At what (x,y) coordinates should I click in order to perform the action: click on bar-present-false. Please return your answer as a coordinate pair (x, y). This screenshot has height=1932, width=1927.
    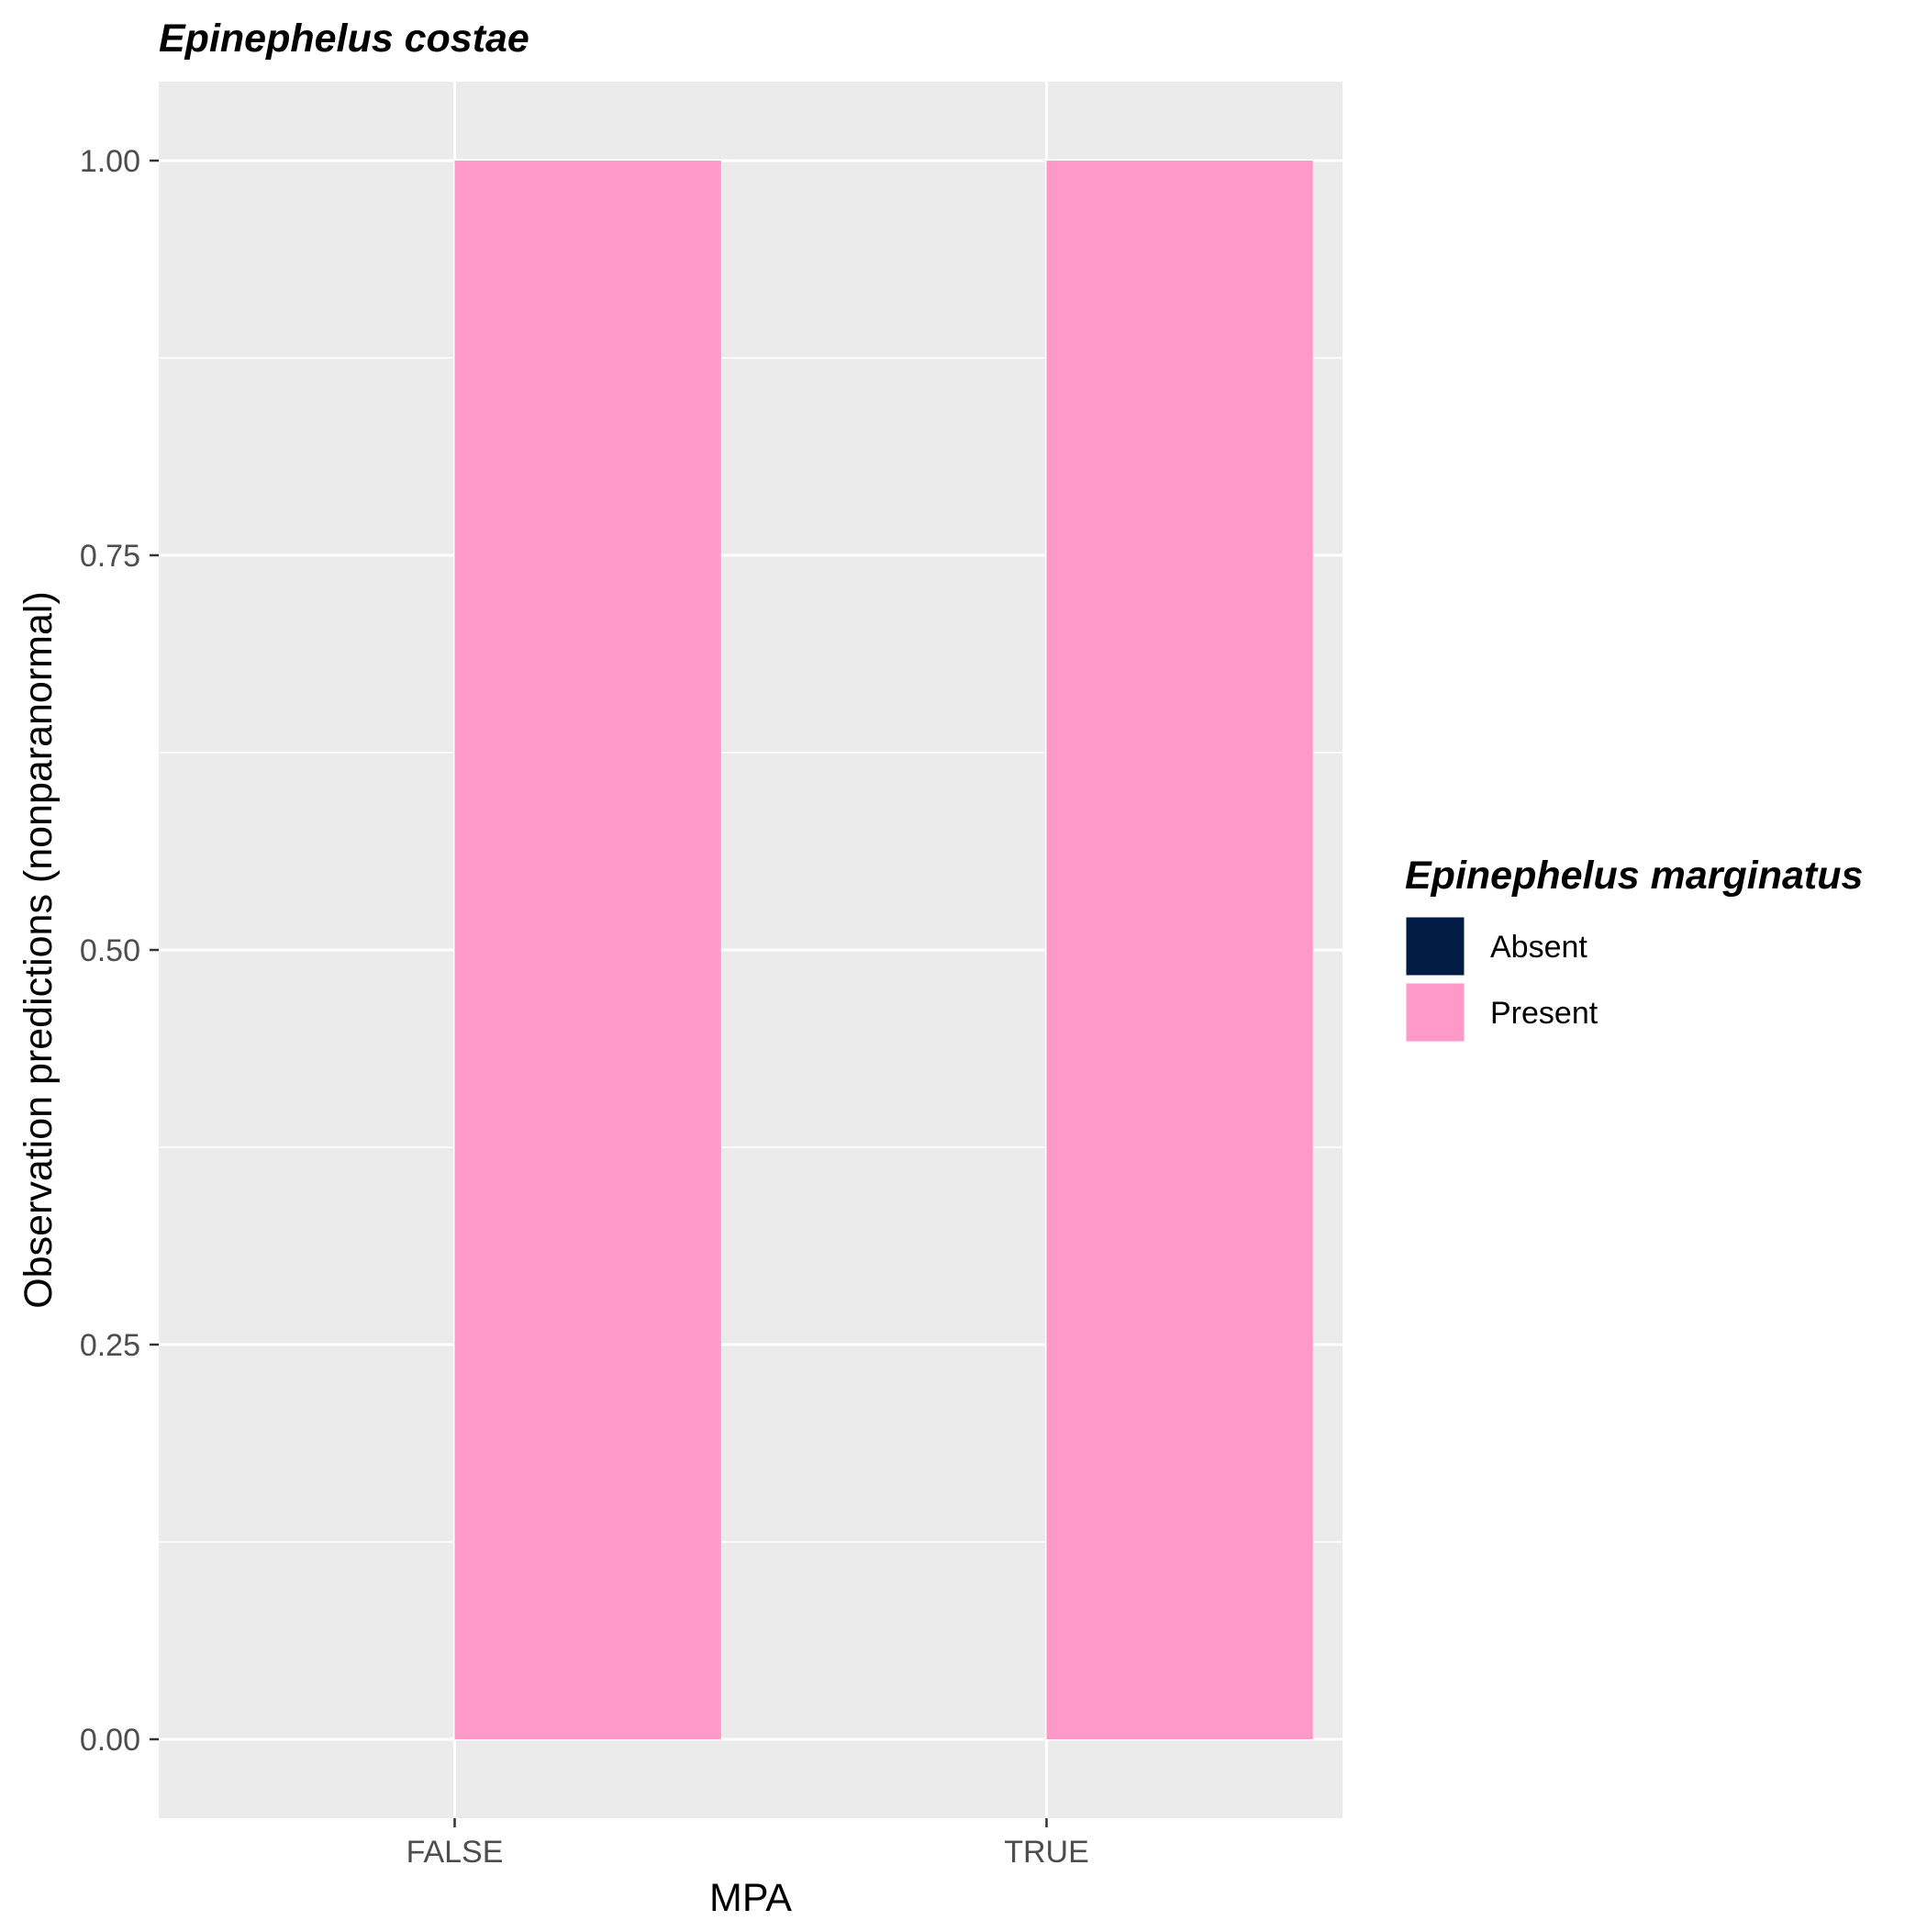
    Looking at the image, I should click on (587, 950).